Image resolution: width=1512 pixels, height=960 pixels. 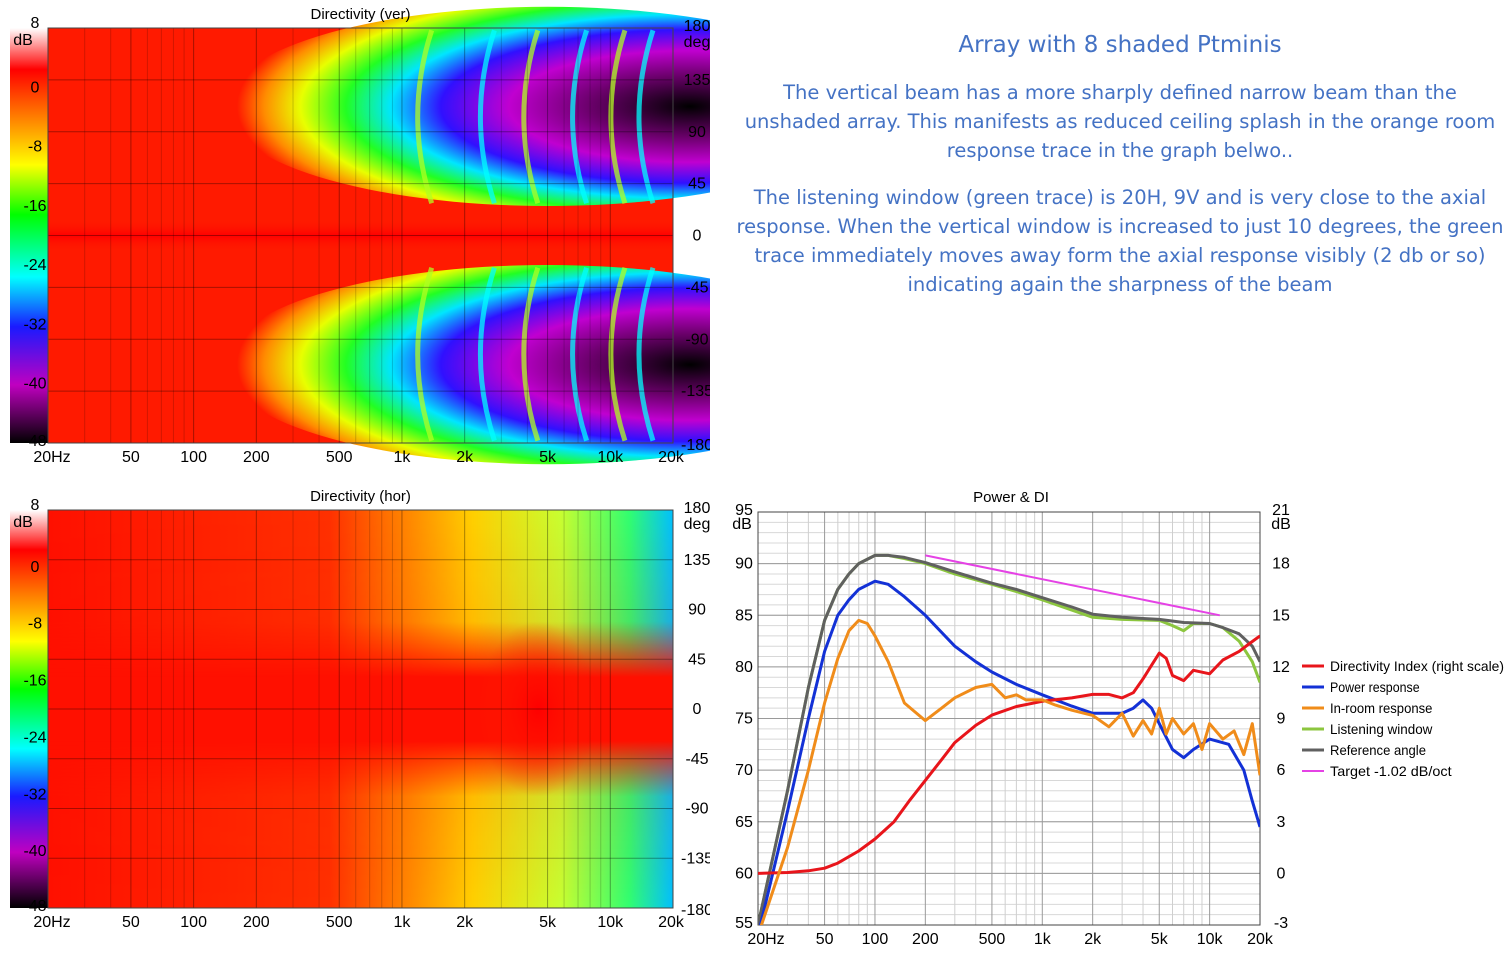 I want to click on y-tick-label: 55, so click(x=744, y=923).